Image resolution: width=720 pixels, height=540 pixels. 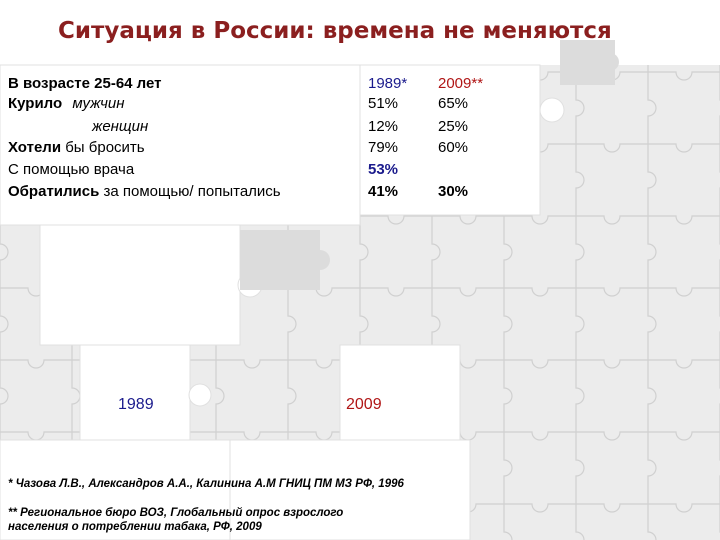 What do you see at coordinates (453, 147) in the screenshot?
I see `cell-wanted-2009: 60%` at bounding box center [453, 147].